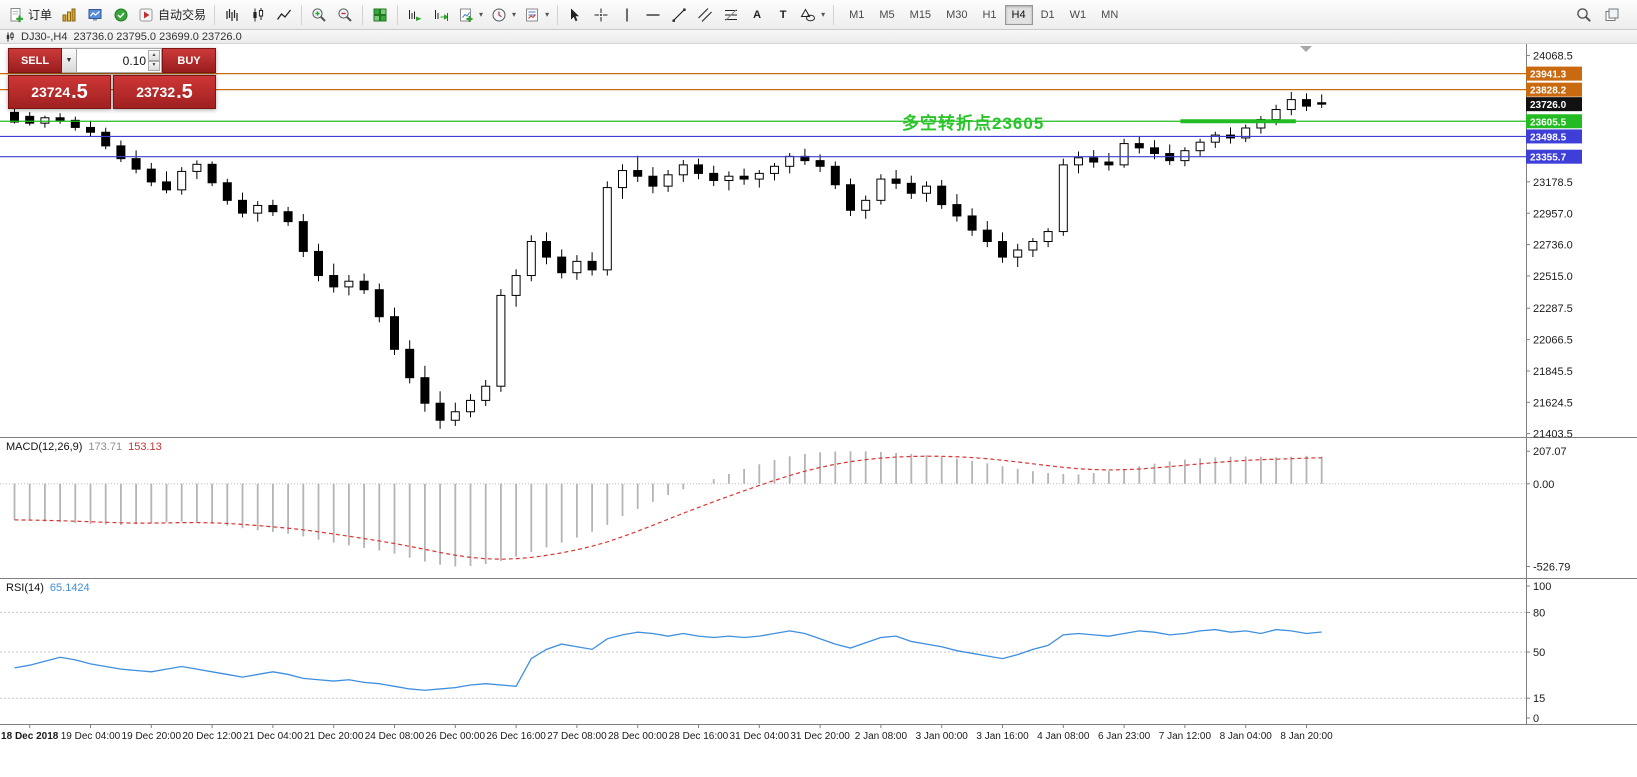 This screenshot has width=1637, height=777. I want to click on charts-icon, so click(69, 14).